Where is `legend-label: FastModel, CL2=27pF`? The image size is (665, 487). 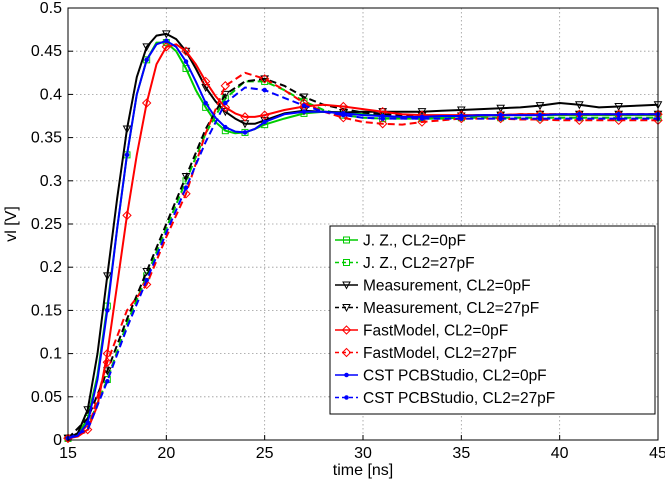
legend-label: FastModel, CL2=27pF is located at coordinates (440, 353).